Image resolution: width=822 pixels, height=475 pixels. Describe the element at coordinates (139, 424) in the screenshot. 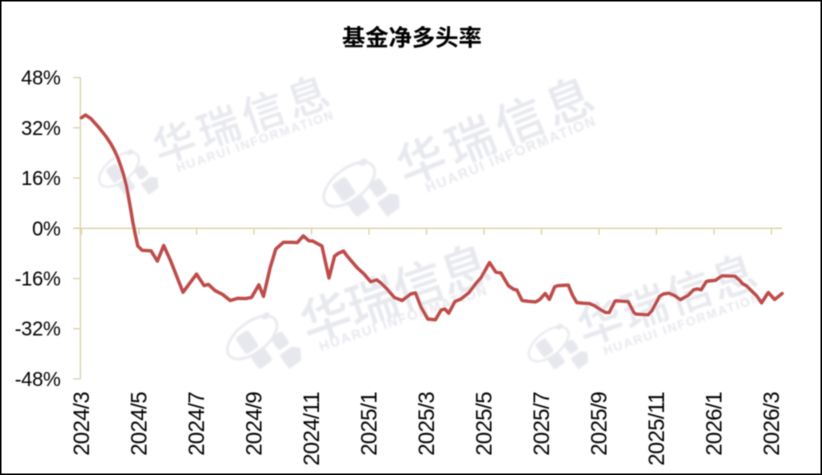

I see `svg-text: 2024/5` at that location.